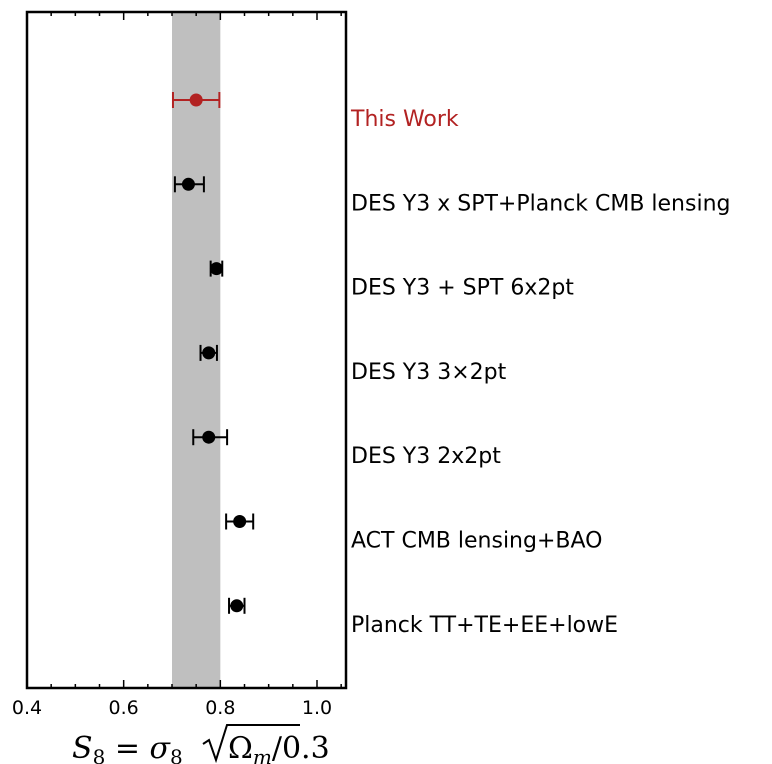 This screenshot has height=764, width=772. I want to click on row-label-des-y3-spt-6x2pt: DES Y3 + SPT 6x2pt, so click(462, 288).